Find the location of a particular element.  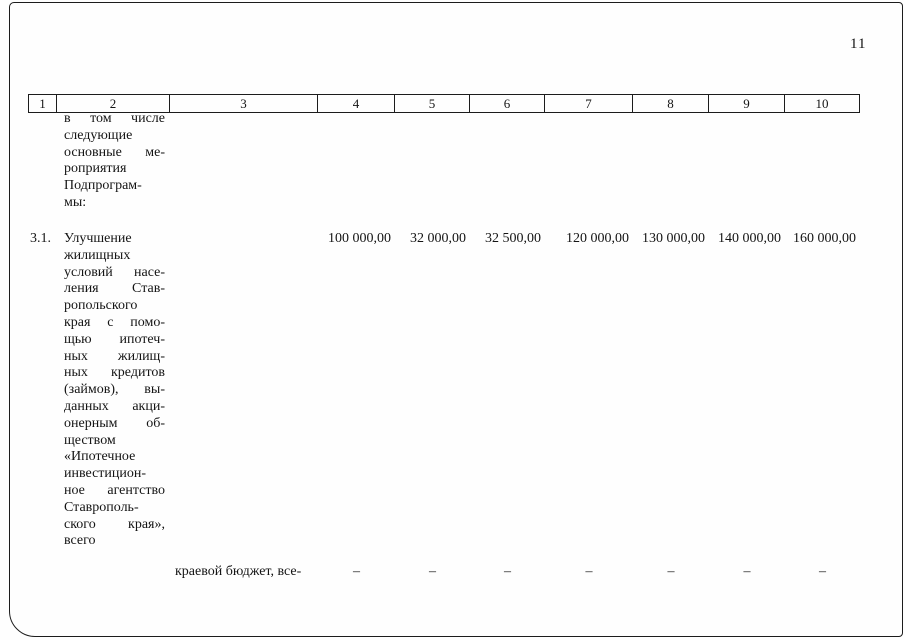

text-line: мы: is located at coordinates (75, 202).